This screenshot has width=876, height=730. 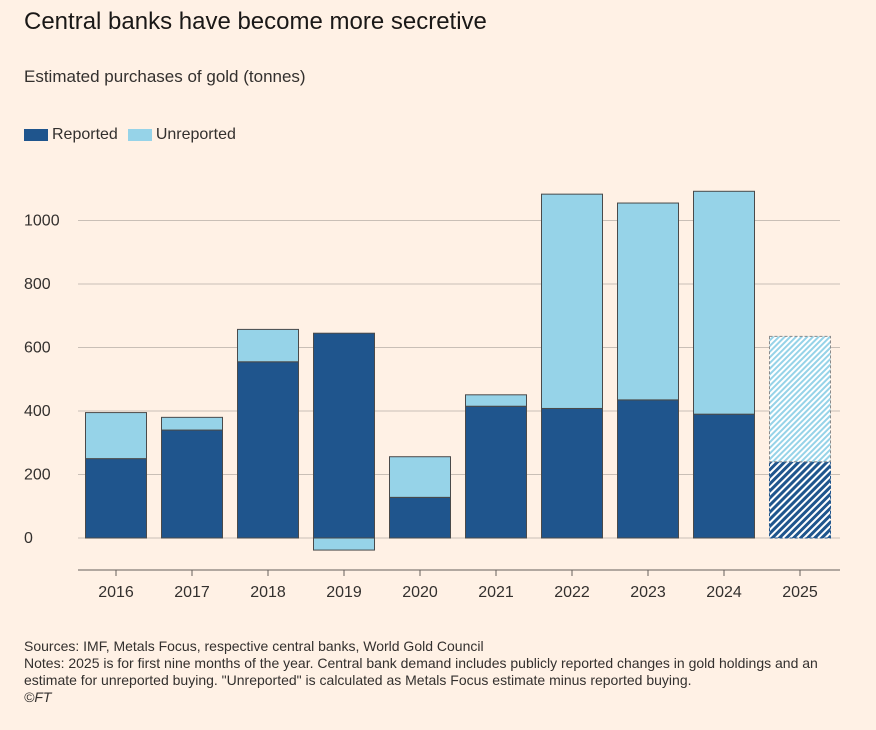 I want to click on x-tick-label: 2023, so click(x=648, y=592).